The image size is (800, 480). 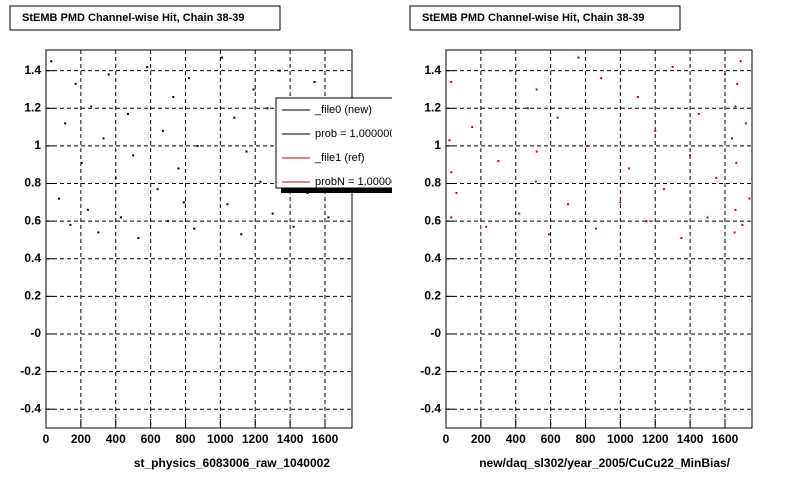 I want to click on x-tick-label: 0, so click(x=446, y=439).